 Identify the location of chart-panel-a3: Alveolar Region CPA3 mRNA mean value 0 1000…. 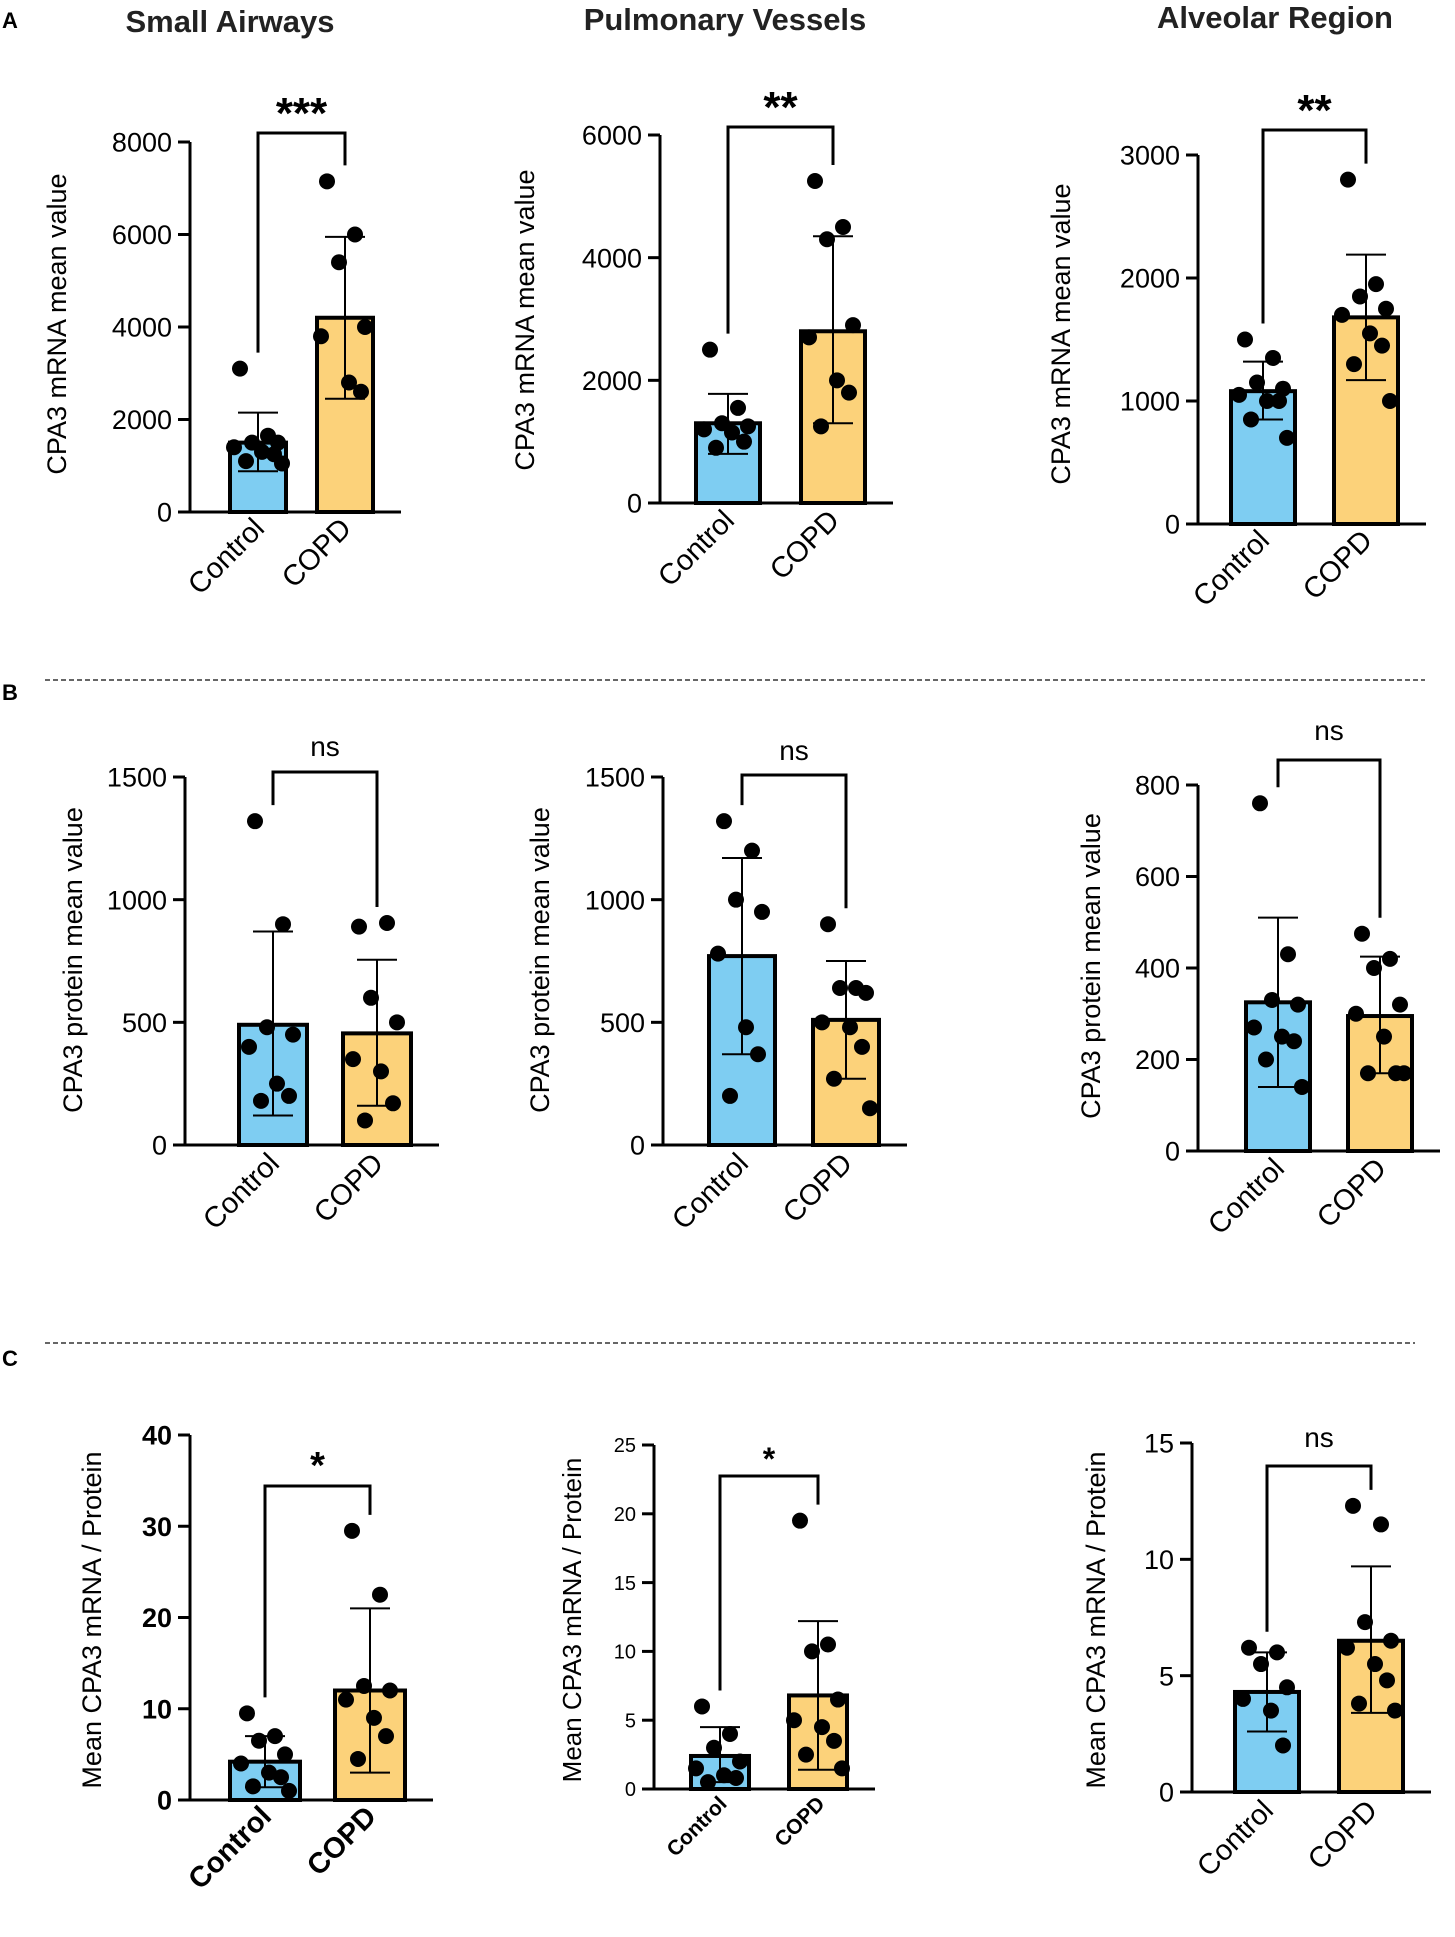
(1236, 306).